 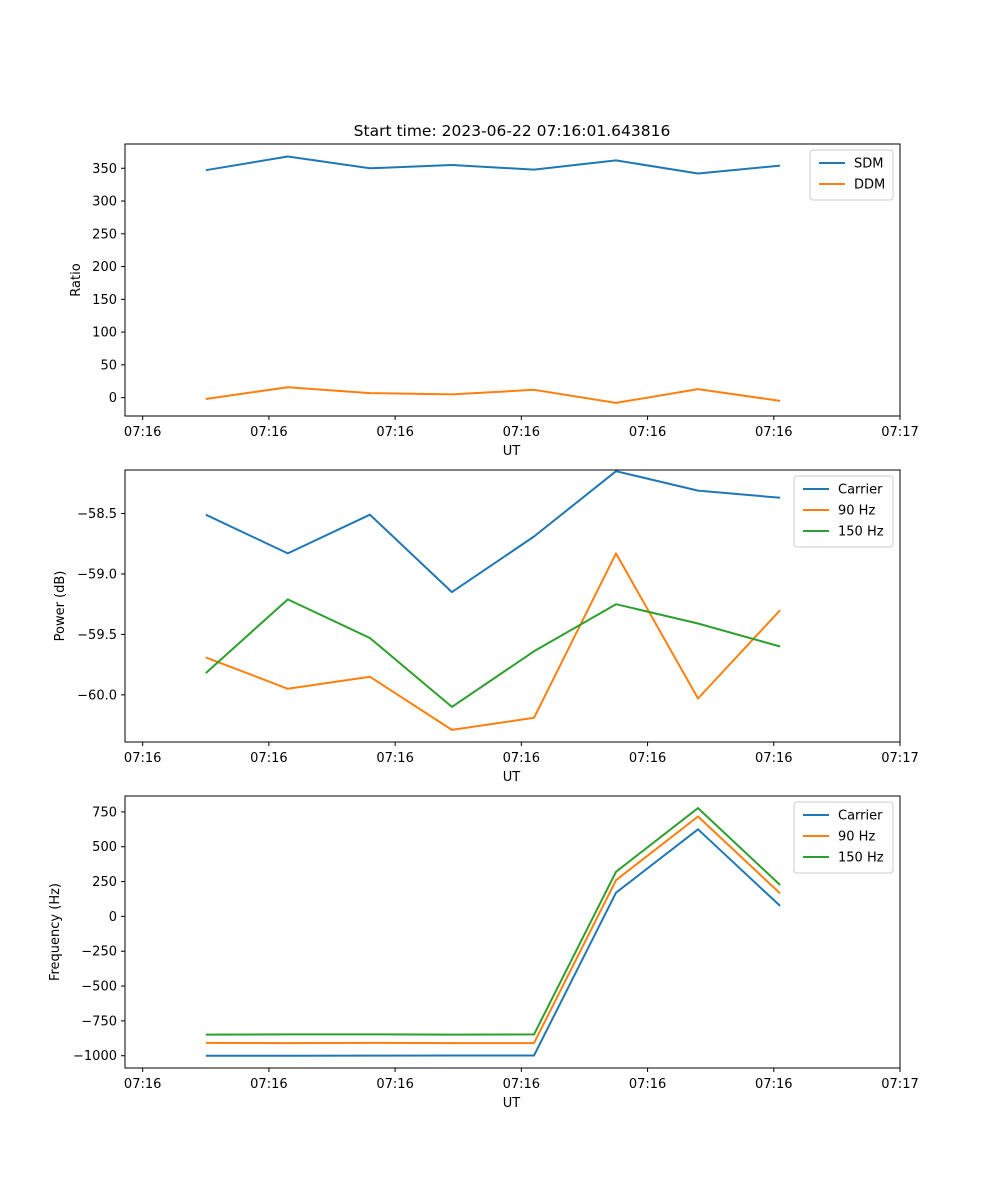 I want to click on y-tick-label: −750, so click(x=99, y=1021).